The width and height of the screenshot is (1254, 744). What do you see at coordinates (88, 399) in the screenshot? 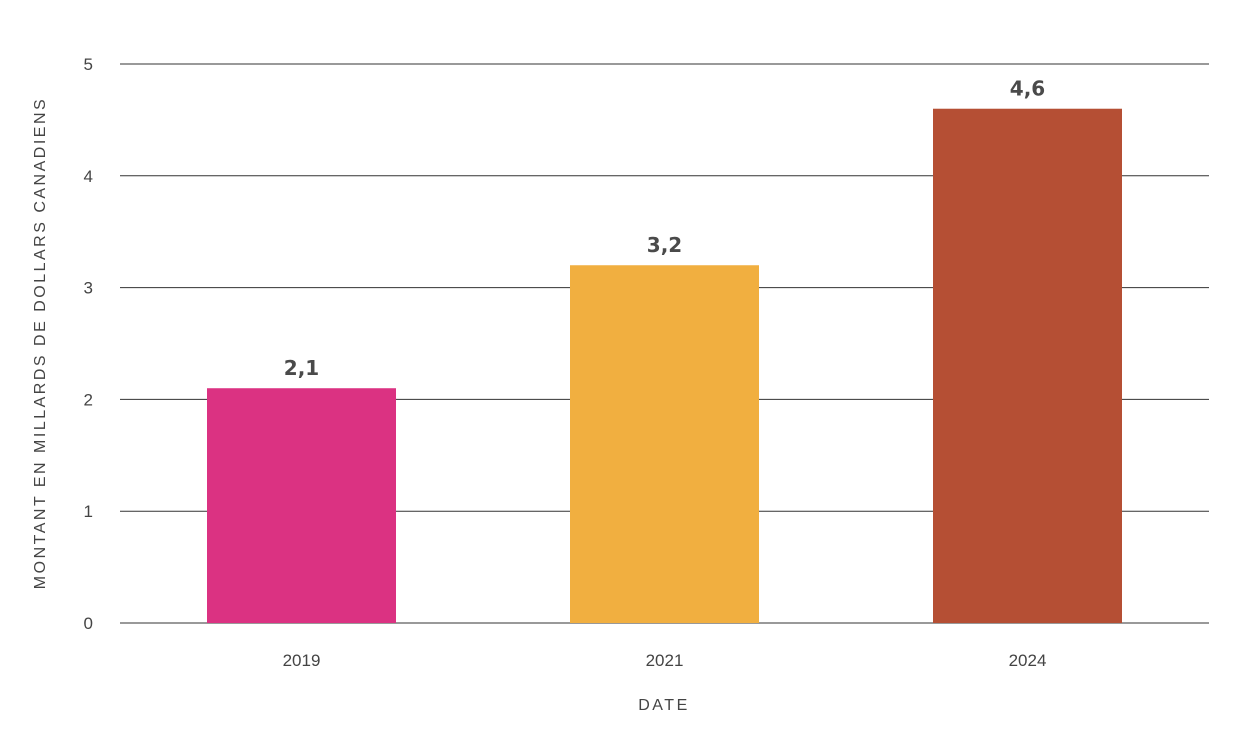
I see `y-tick-label: 2` at bounding box center [88, 399].